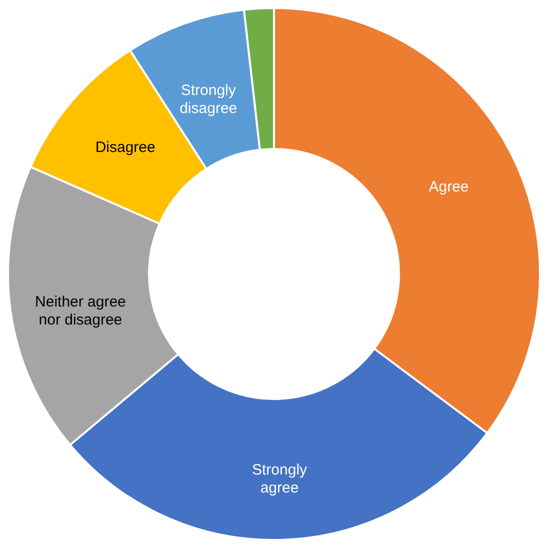 The width and height of the screenshot is (549, 550). I want to click on slice-label: Agree, so click(448, 187).